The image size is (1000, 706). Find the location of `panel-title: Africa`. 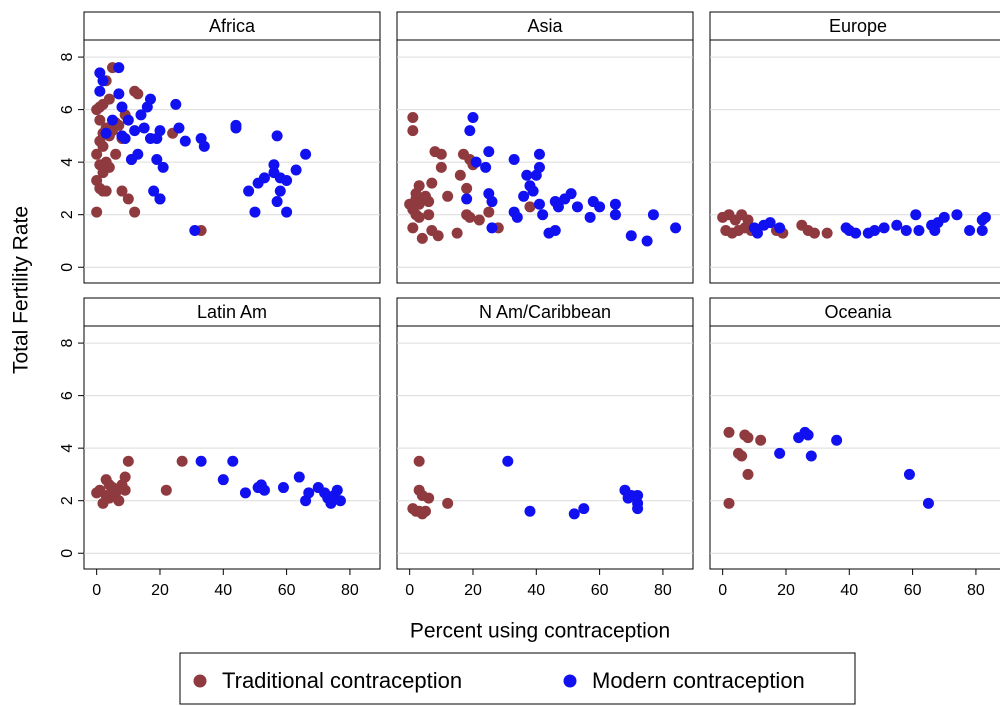

panel-title: Africa is located at coordinates (232, 26).